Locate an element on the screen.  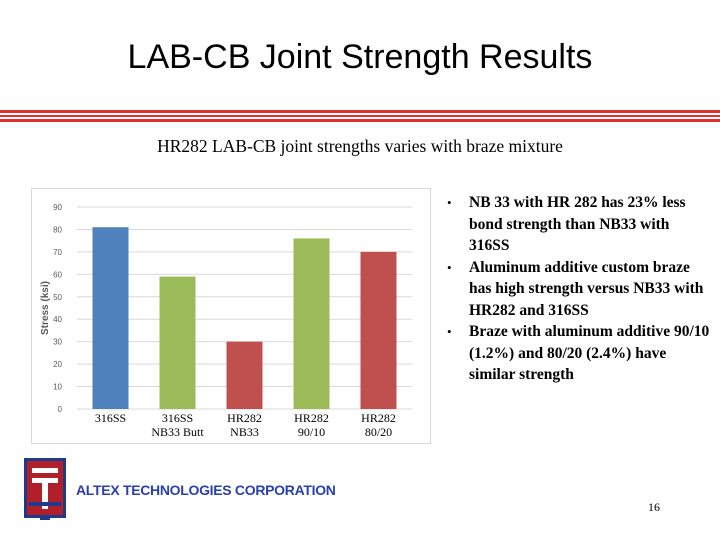
x-tick-label: 316SS is located at coordinates (111, 418).